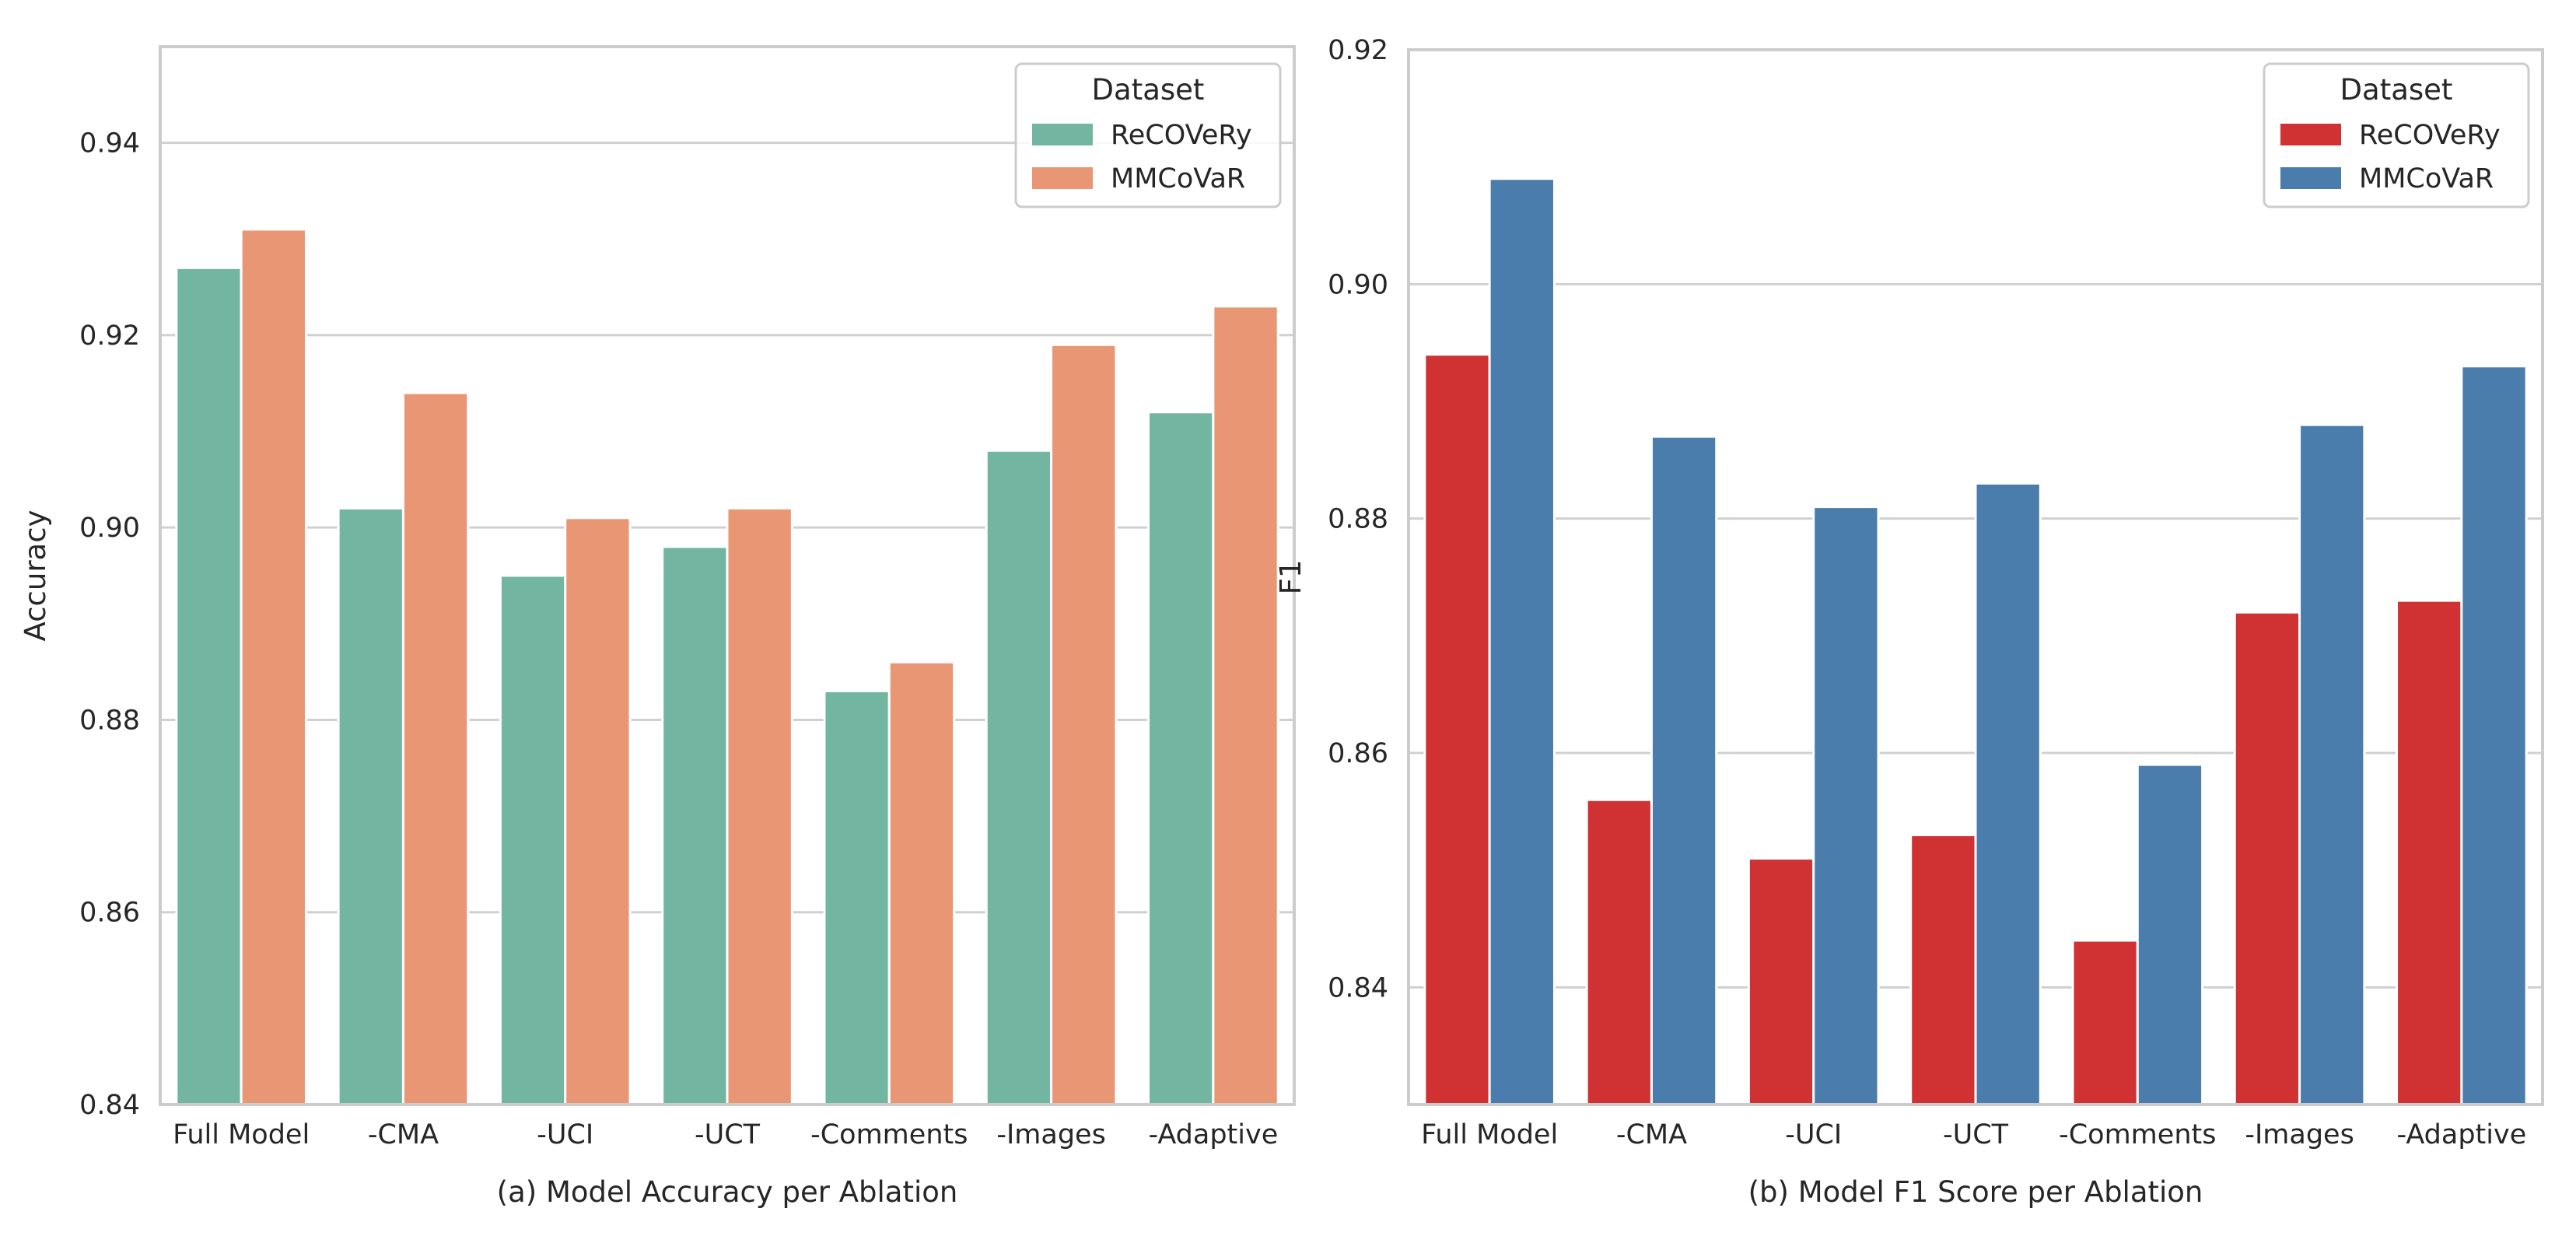 The image size is (2576, 1236). I want to click on y-tick-label: 0.94, so click(110, 143).